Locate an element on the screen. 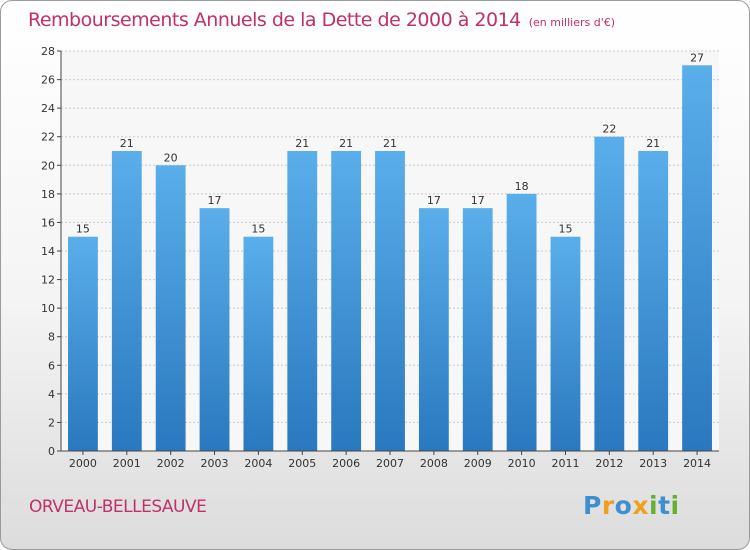 This screenshot has width=750, height=550. bar-2004 is located at coordinates (258, 343).